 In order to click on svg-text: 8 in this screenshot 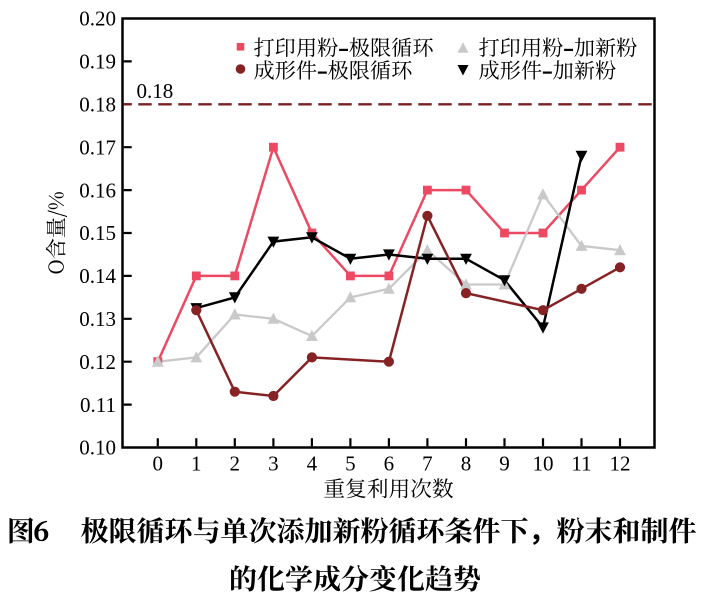, I will do `click(466, 464)`.